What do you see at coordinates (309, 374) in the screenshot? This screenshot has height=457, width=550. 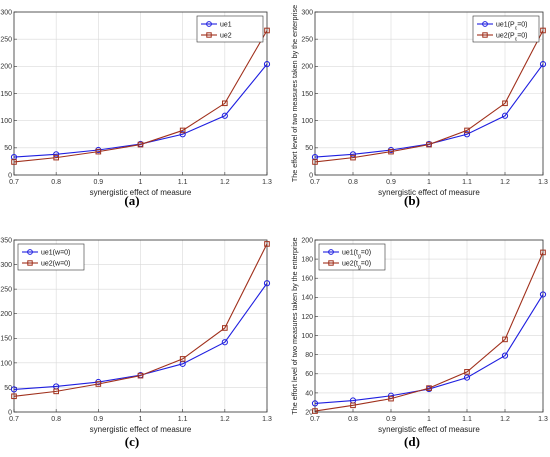 I see `y-tick-label: 60` at bounding box center [309, 374].